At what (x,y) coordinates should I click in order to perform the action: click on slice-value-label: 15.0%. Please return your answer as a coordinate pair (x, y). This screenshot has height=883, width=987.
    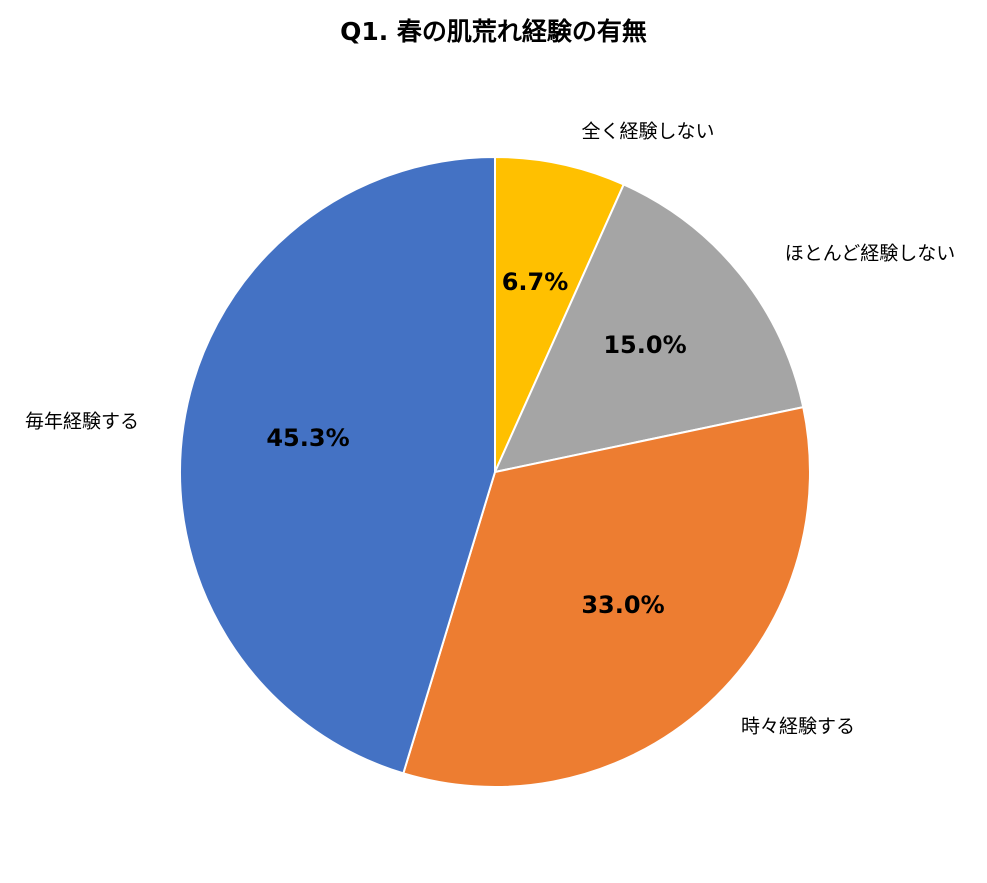
    Looking at the image, I should click on (644, 345).